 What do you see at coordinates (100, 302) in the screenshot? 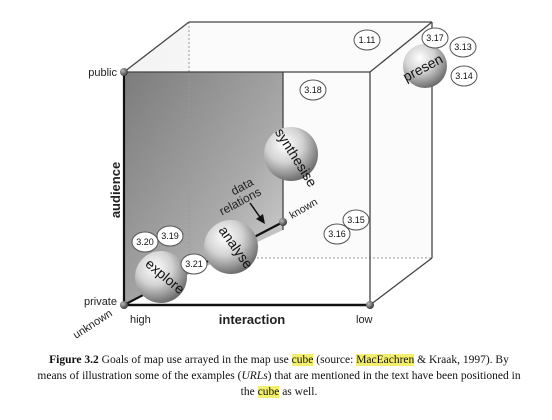
I see `private-label: private` at bounding box center [100, 302].